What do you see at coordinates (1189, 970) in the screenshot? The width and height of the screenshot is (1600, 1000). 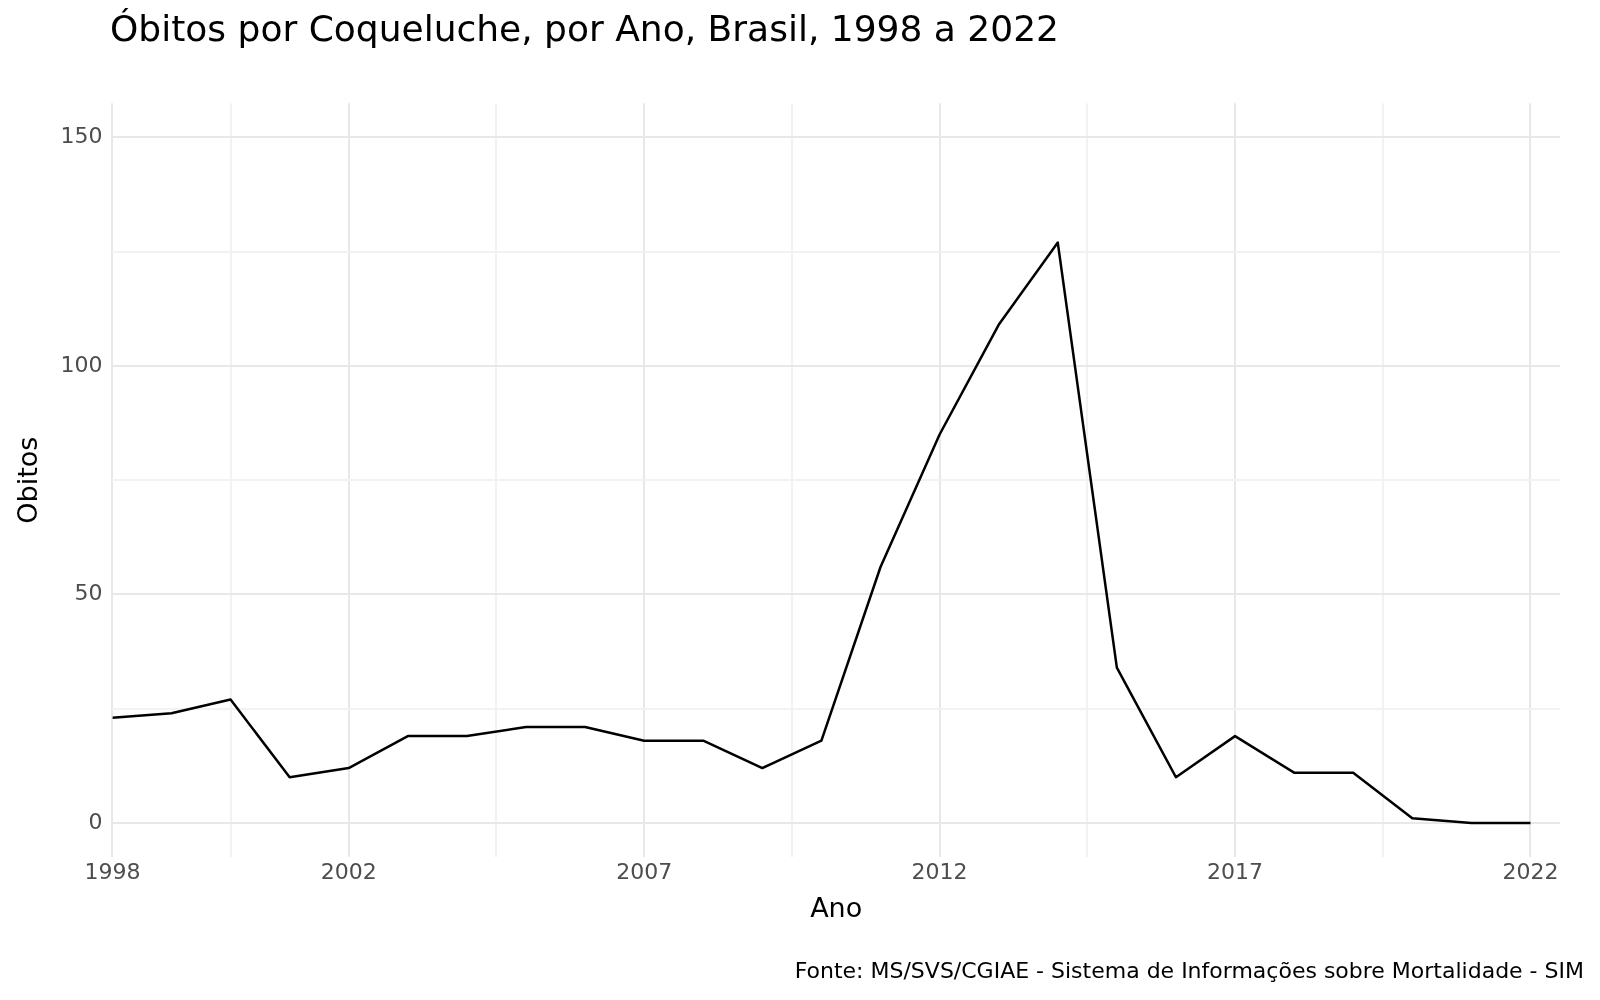 I see `source-note: Fonte: MS/SVS/CGIAE - Sistema de Informações sobre Mortalidade - SIM` at bounding box center [1189, 970].